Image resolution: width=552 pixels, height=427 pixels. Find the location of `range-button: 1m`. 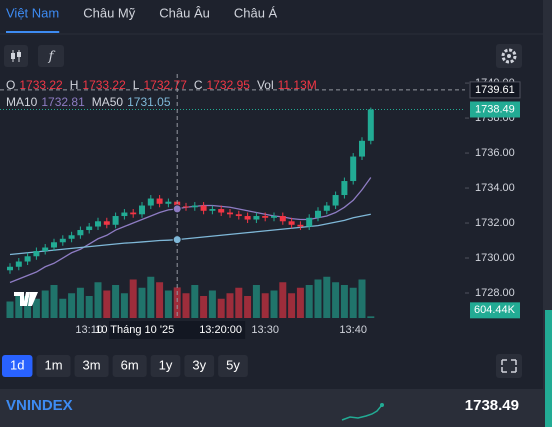

range-button: 1m is located at coordinates (53, 366).